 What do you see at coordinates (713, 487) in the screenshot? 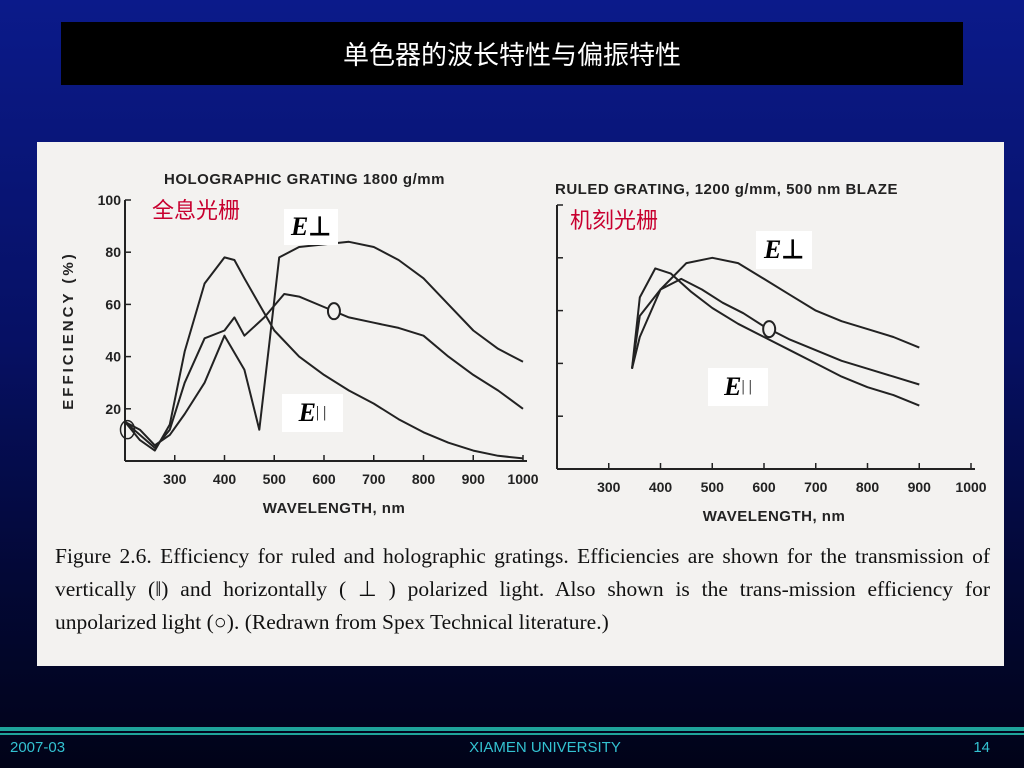
I see `ruled-x-tick-label: 500` at bounding box center [713, 487].